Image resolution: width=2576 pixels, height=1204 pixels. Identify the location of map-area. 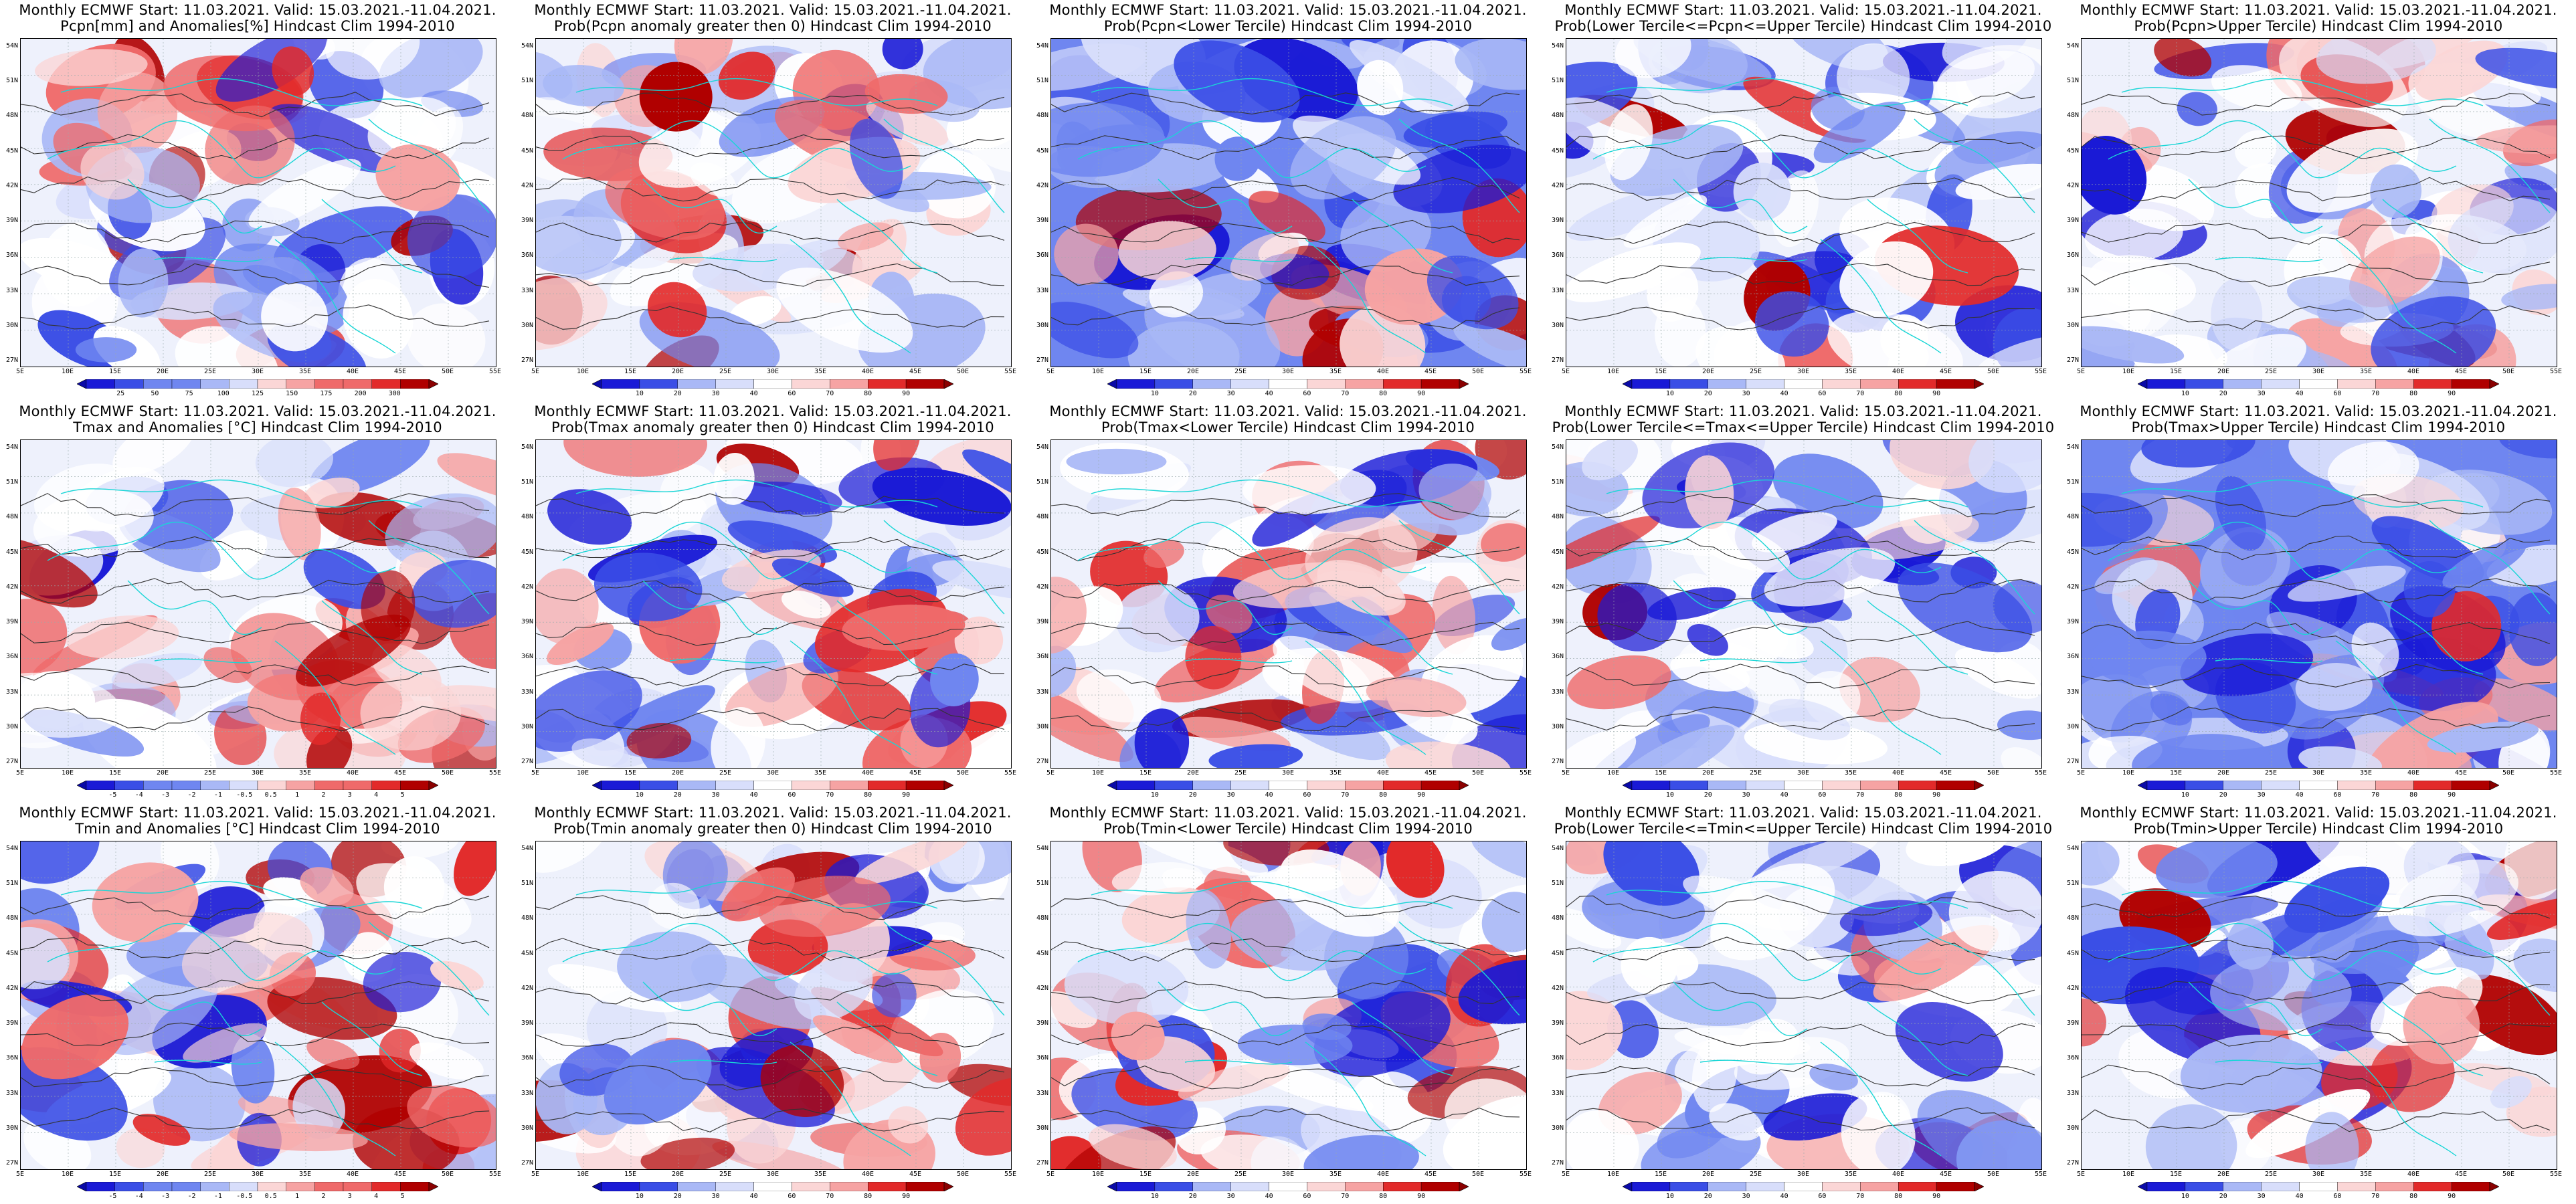
(773, 1005).